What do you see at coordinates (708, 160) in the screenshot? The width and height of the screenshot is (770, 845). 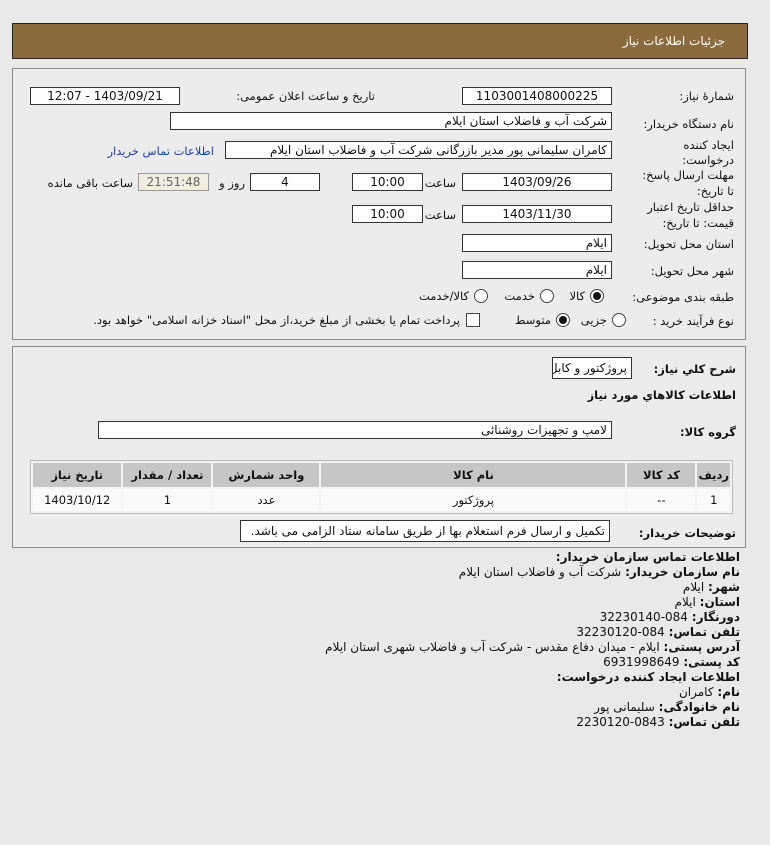 I see `creator-label-2: درخواست:` at bounding box center [708, 160].